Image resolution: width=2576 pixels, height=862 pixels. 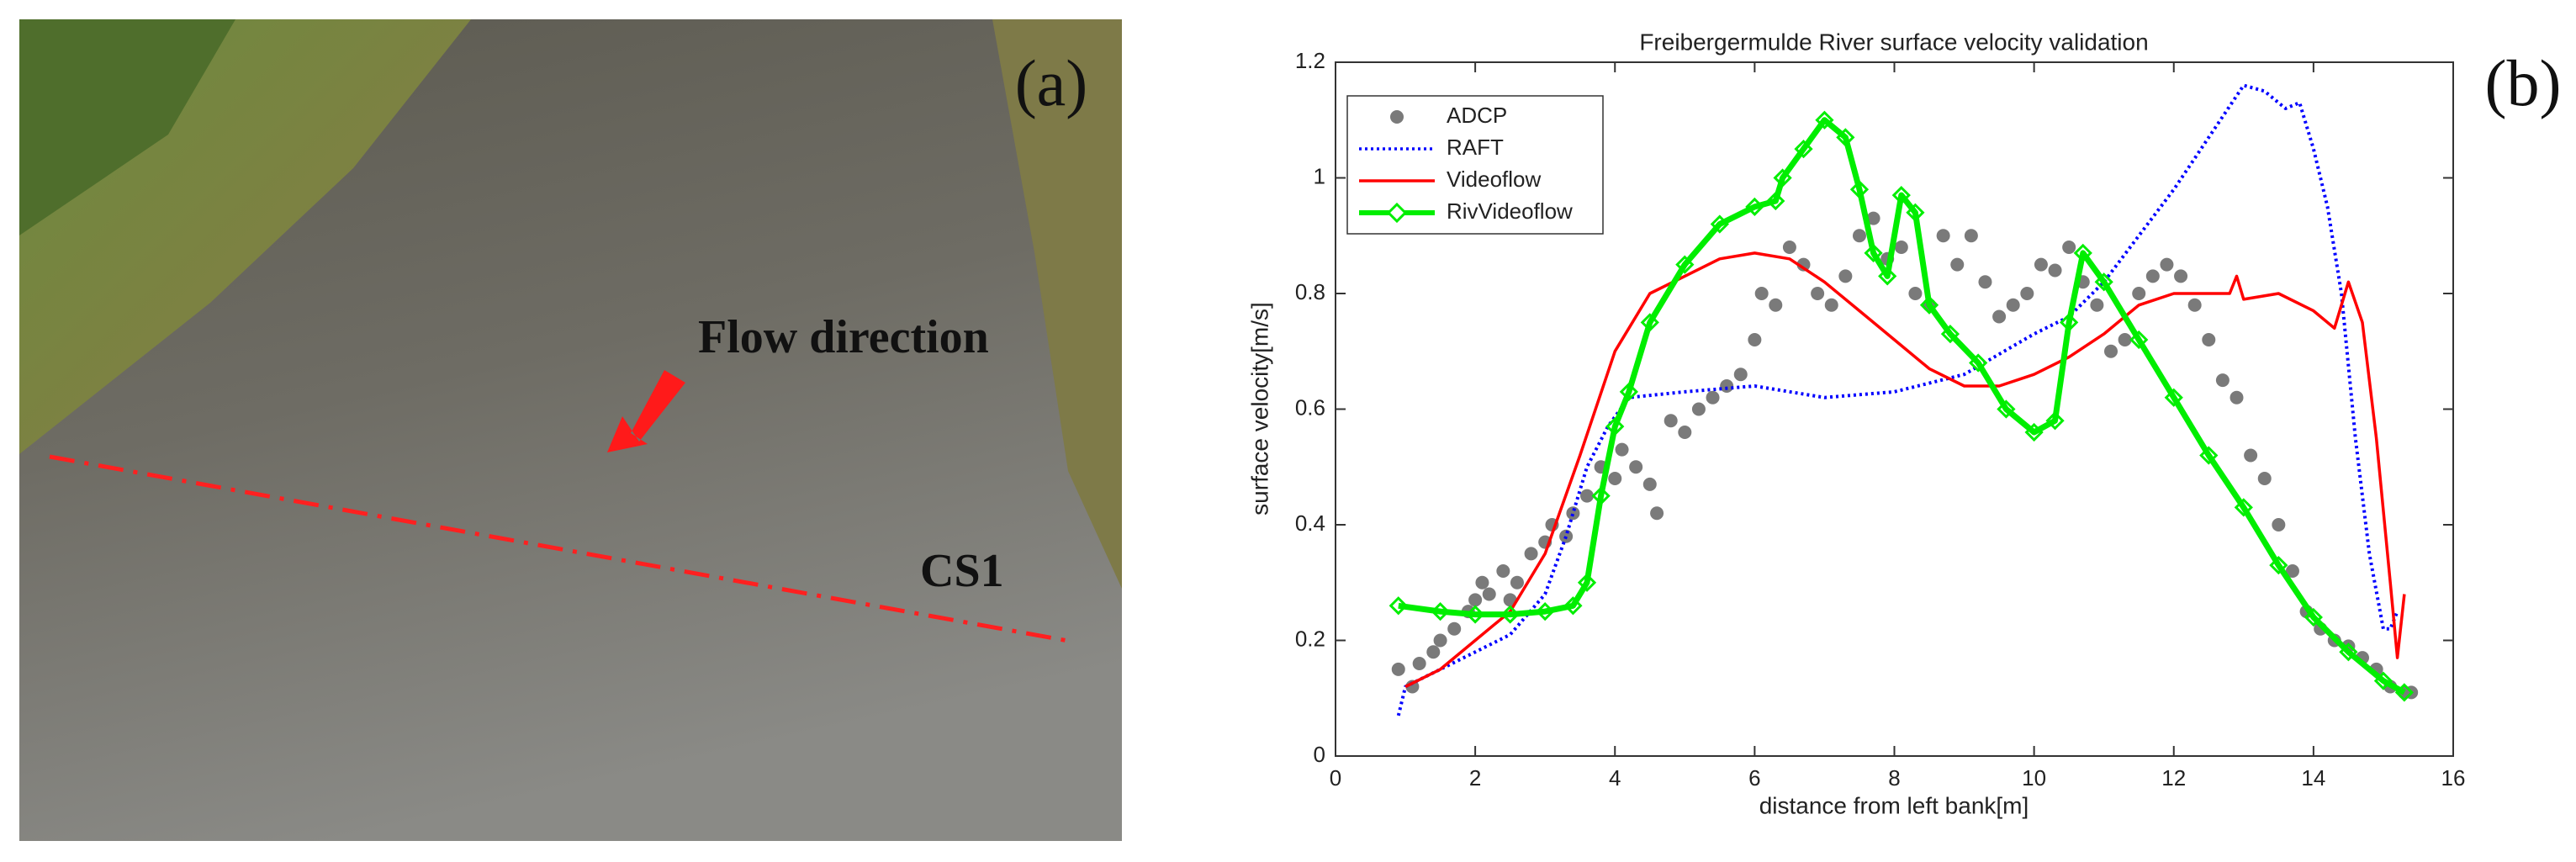 I want to click on section-label: CS1, so click(x=962, y=571).